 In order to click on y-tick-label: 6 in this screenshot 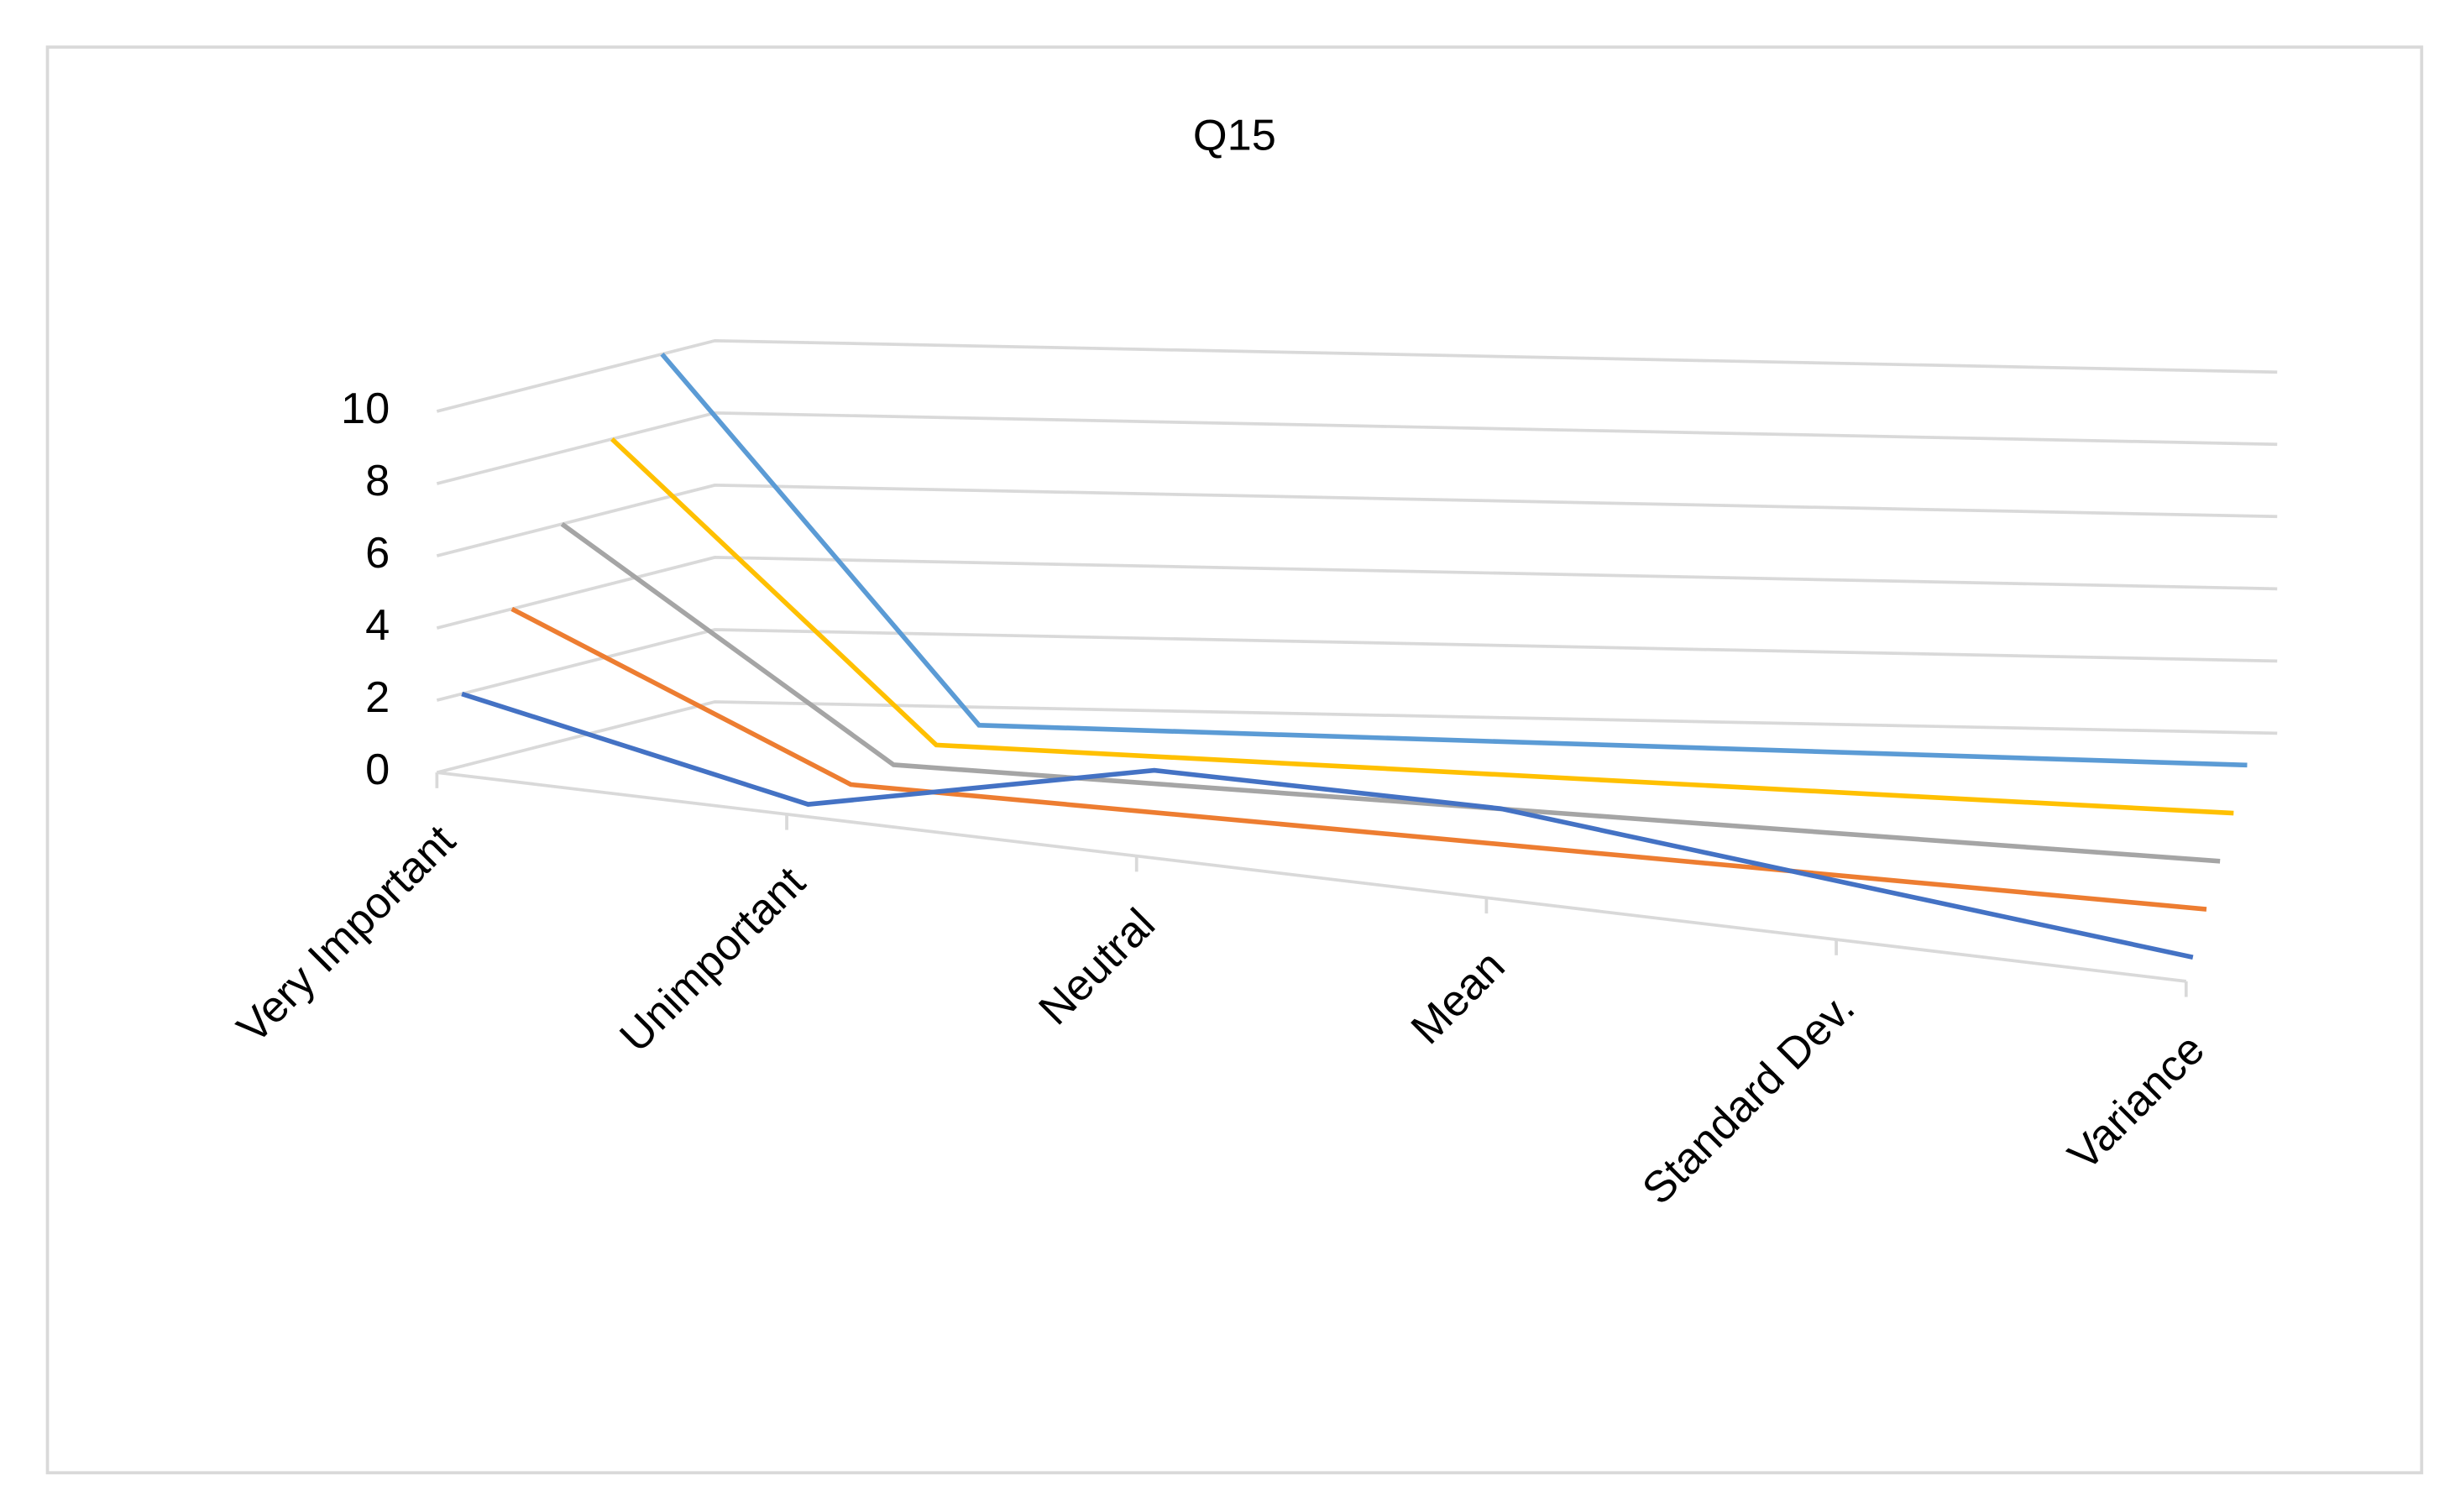, I will do `click(377, 553)`.